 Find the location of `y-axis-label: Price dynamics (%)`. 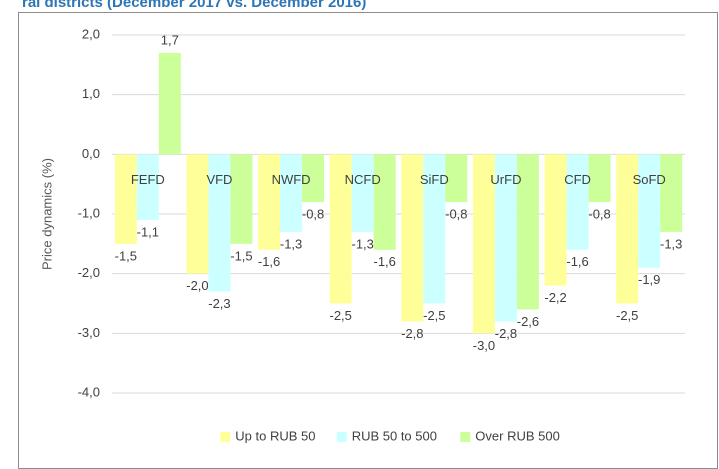

y-axis-label: Price dynamics (%) is located at coordinates (46, 214).